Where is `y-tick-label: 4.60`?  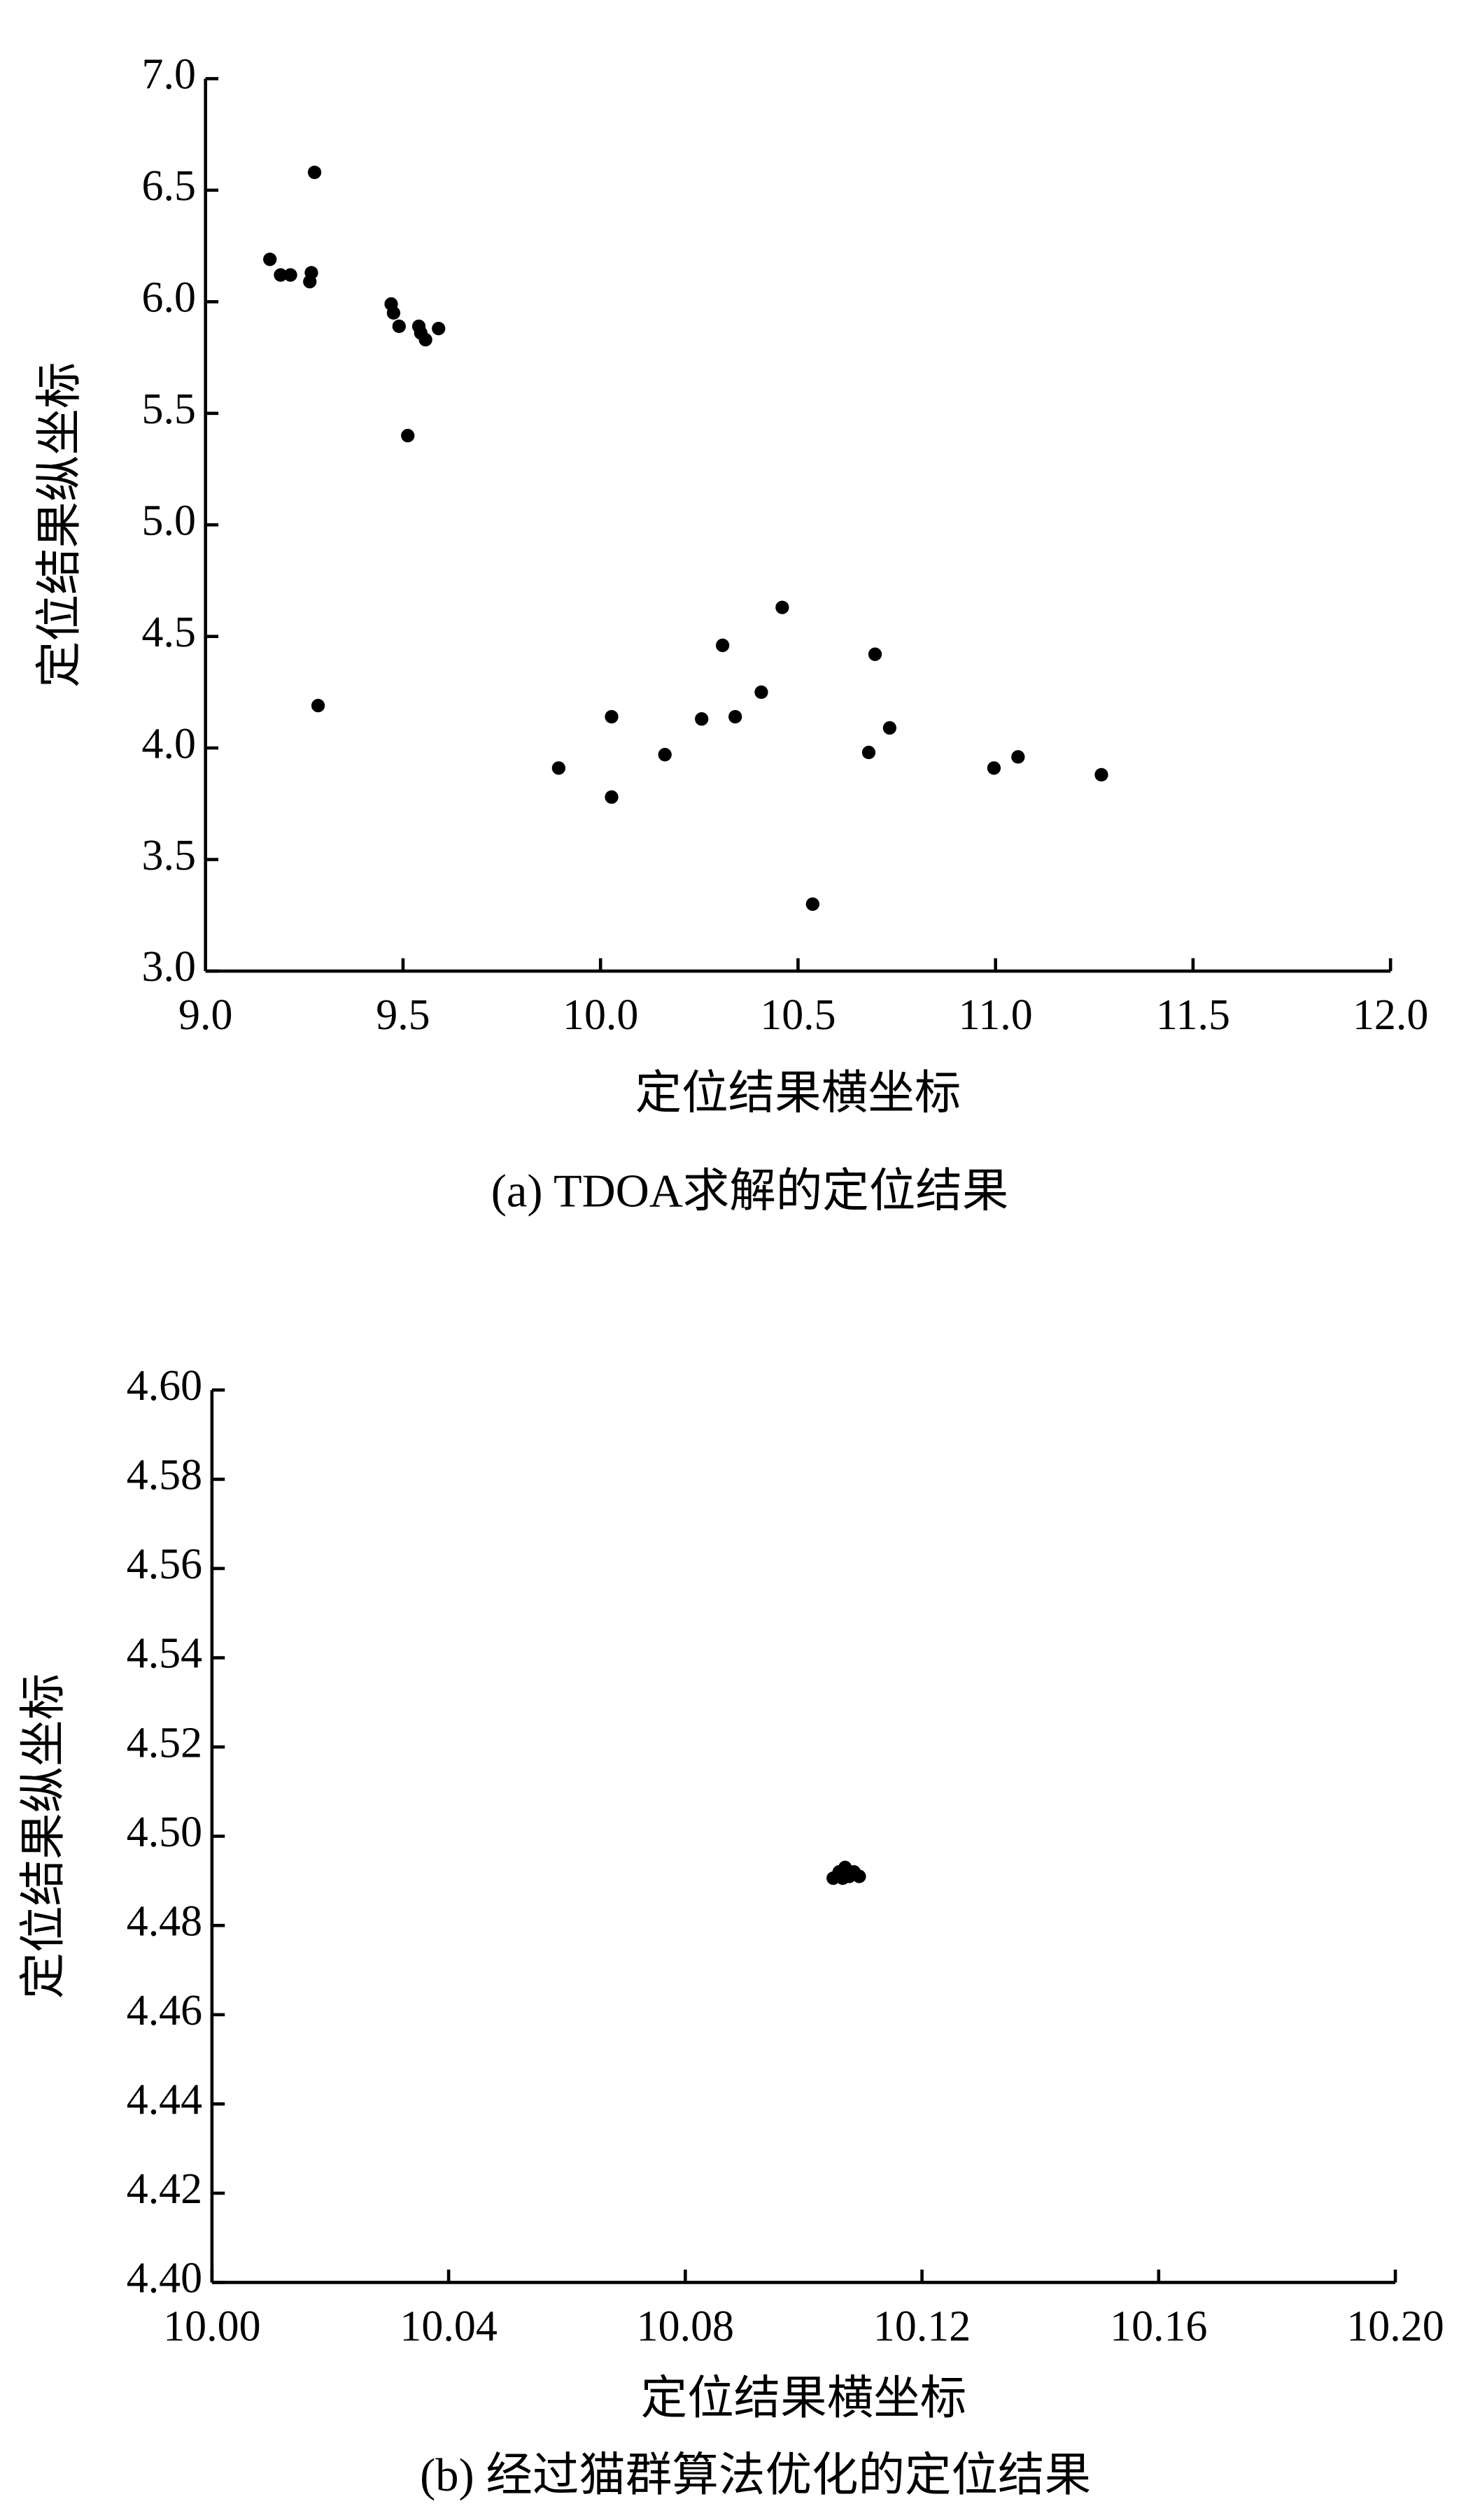 y-tick-label: 4.60 is located at coordinates (164, 1386).